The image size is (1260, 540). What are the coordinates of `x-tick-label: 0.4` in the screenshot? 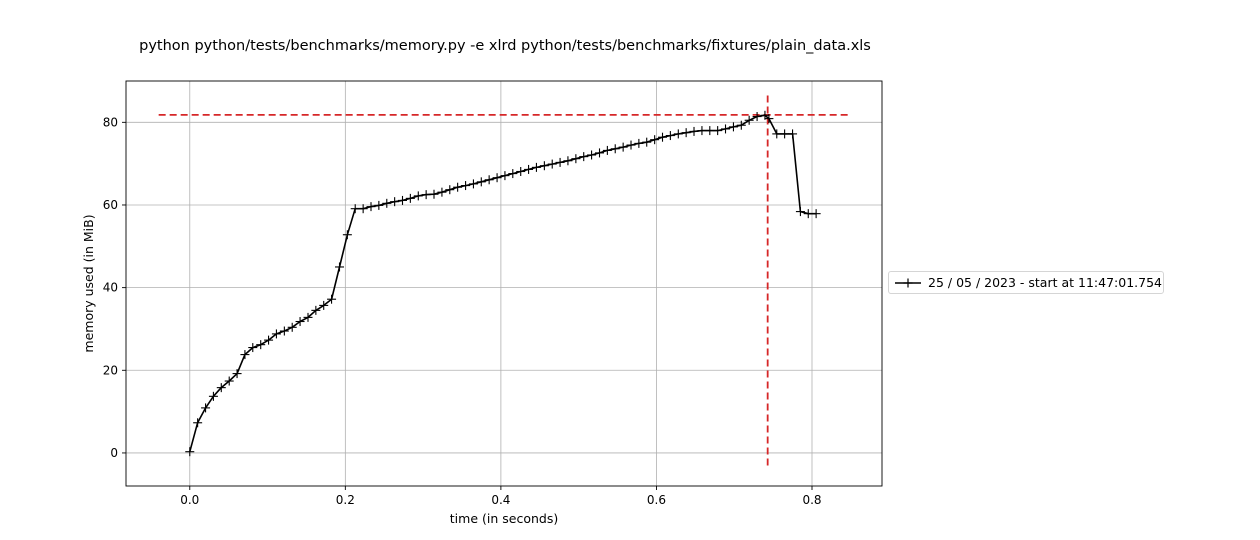 It's located at (500, 500).